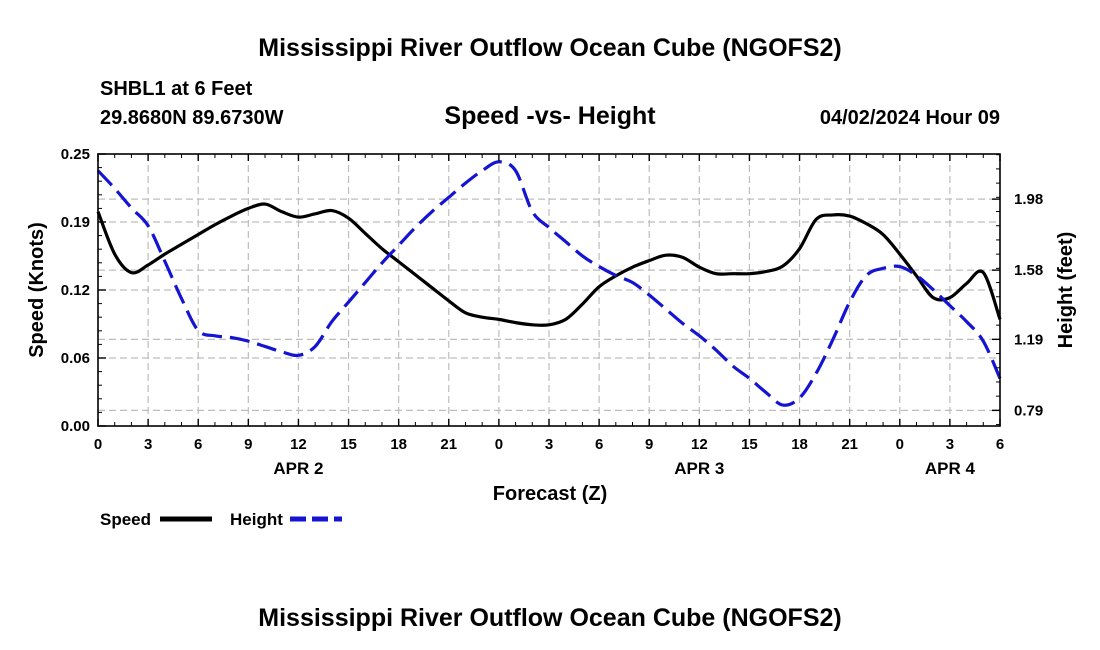 Image resolution: width=1100 pixels, height=650 pixels. What do you see at coordinates (1028, 410) in the screenshot?
I see `y-right-tick-label: 0.79` at bounding box center [1028, 410].